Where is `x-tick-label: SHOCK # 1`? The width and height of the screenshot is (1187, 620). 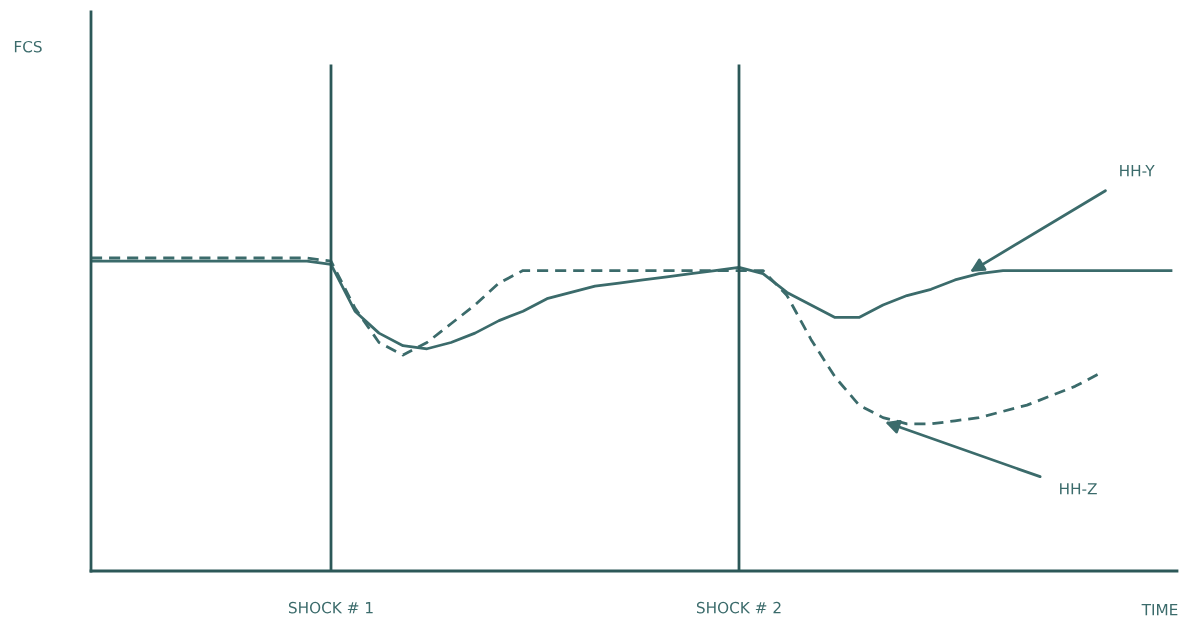
x-tick-label: SHOCK # 1 is located at coordinates (330, 607).